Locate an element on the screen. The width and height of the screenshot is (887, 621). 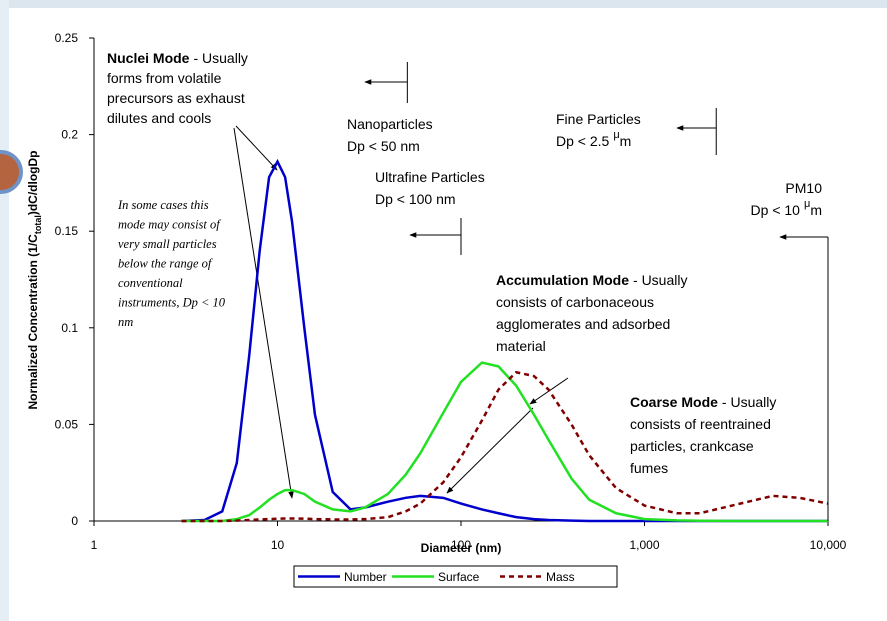
annotation: consists of reentrained is located at coordinates (700, 424).